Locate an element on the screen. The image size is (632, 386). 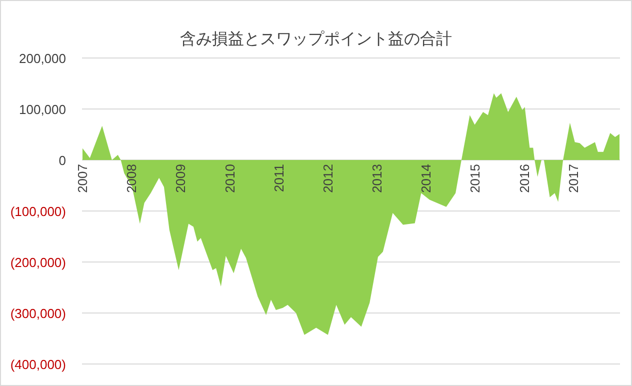
y-tick-label: (400,000) is located at coordinates (38, 364).